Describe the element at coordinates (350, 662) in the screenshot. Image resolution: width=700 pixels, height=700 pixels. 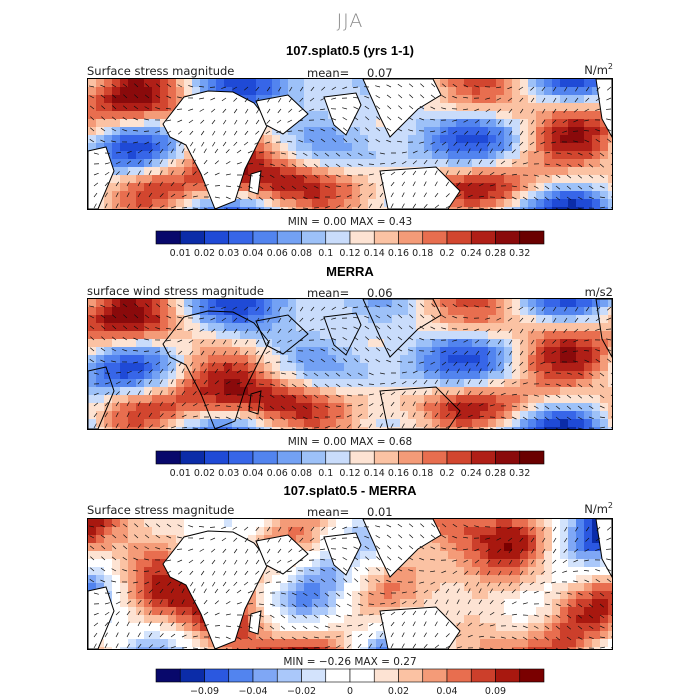
I see `min-max-readout: MIN = −0.26 MAX = 0.27` at that location.